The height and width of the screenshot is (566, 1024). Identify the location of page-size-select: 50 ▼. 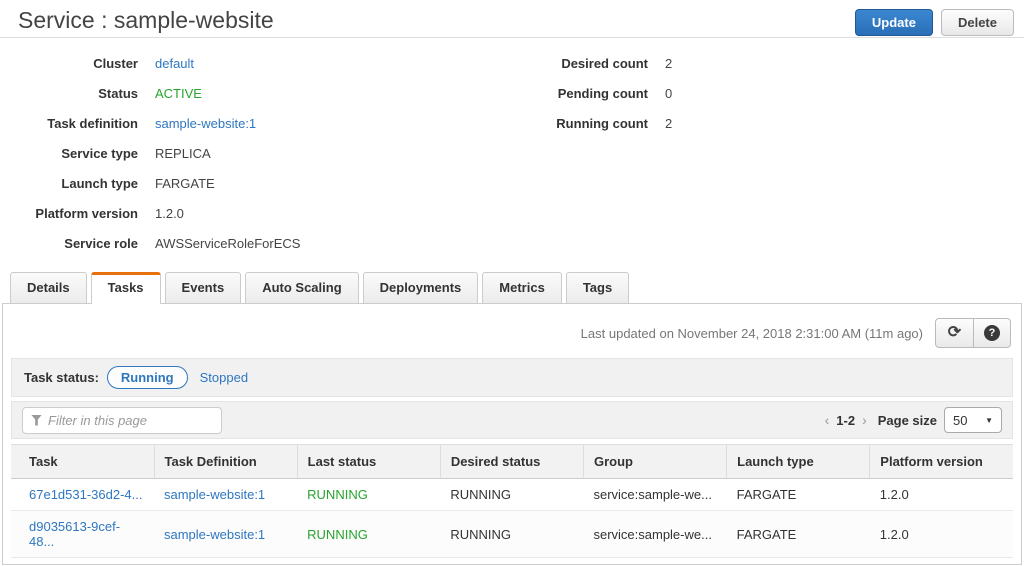
(973, 420).